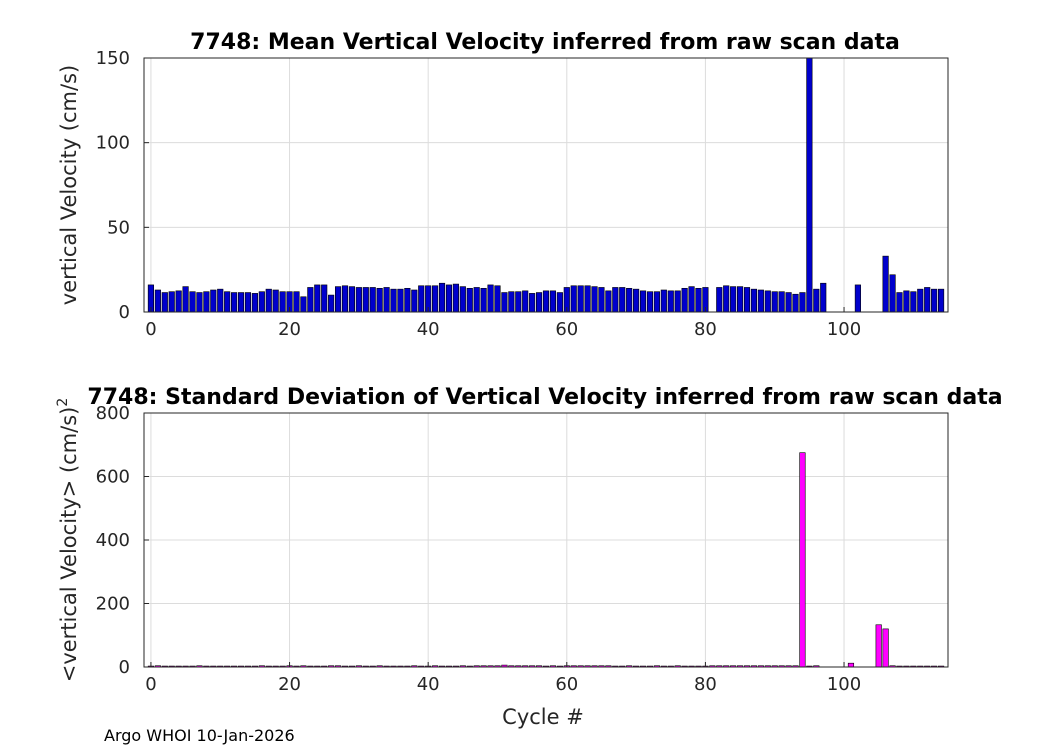 This screenshot has width=1050, height=750. What do you see at coordinates (113, 143) in the screenshot?
I see `y-tick-label: 100` at bounding box center [113, 143].